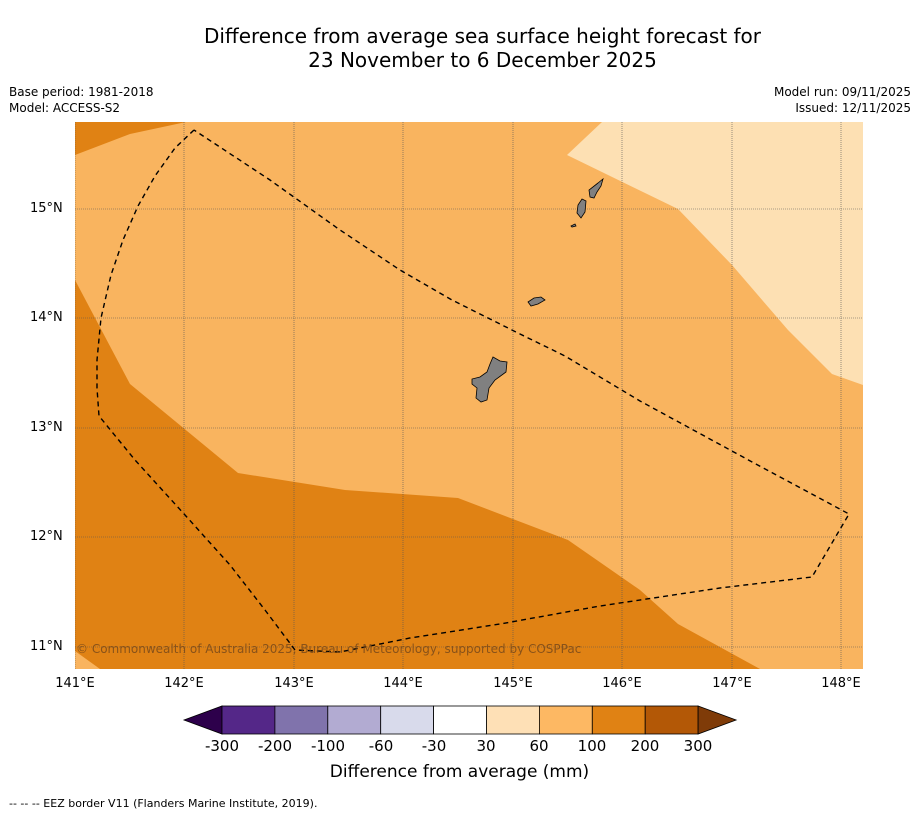  What do you see at coordinates (294, 683) in the screenshot?
I see `lon-label-143: 143°E` at bounding box center [294, 683].